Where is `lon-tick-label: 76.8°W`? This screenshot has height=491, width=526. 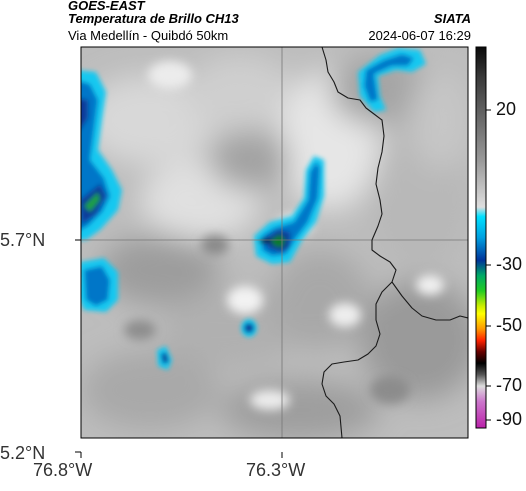
lon-tick-label: 76.8°W is located at coordinates (63, 470).